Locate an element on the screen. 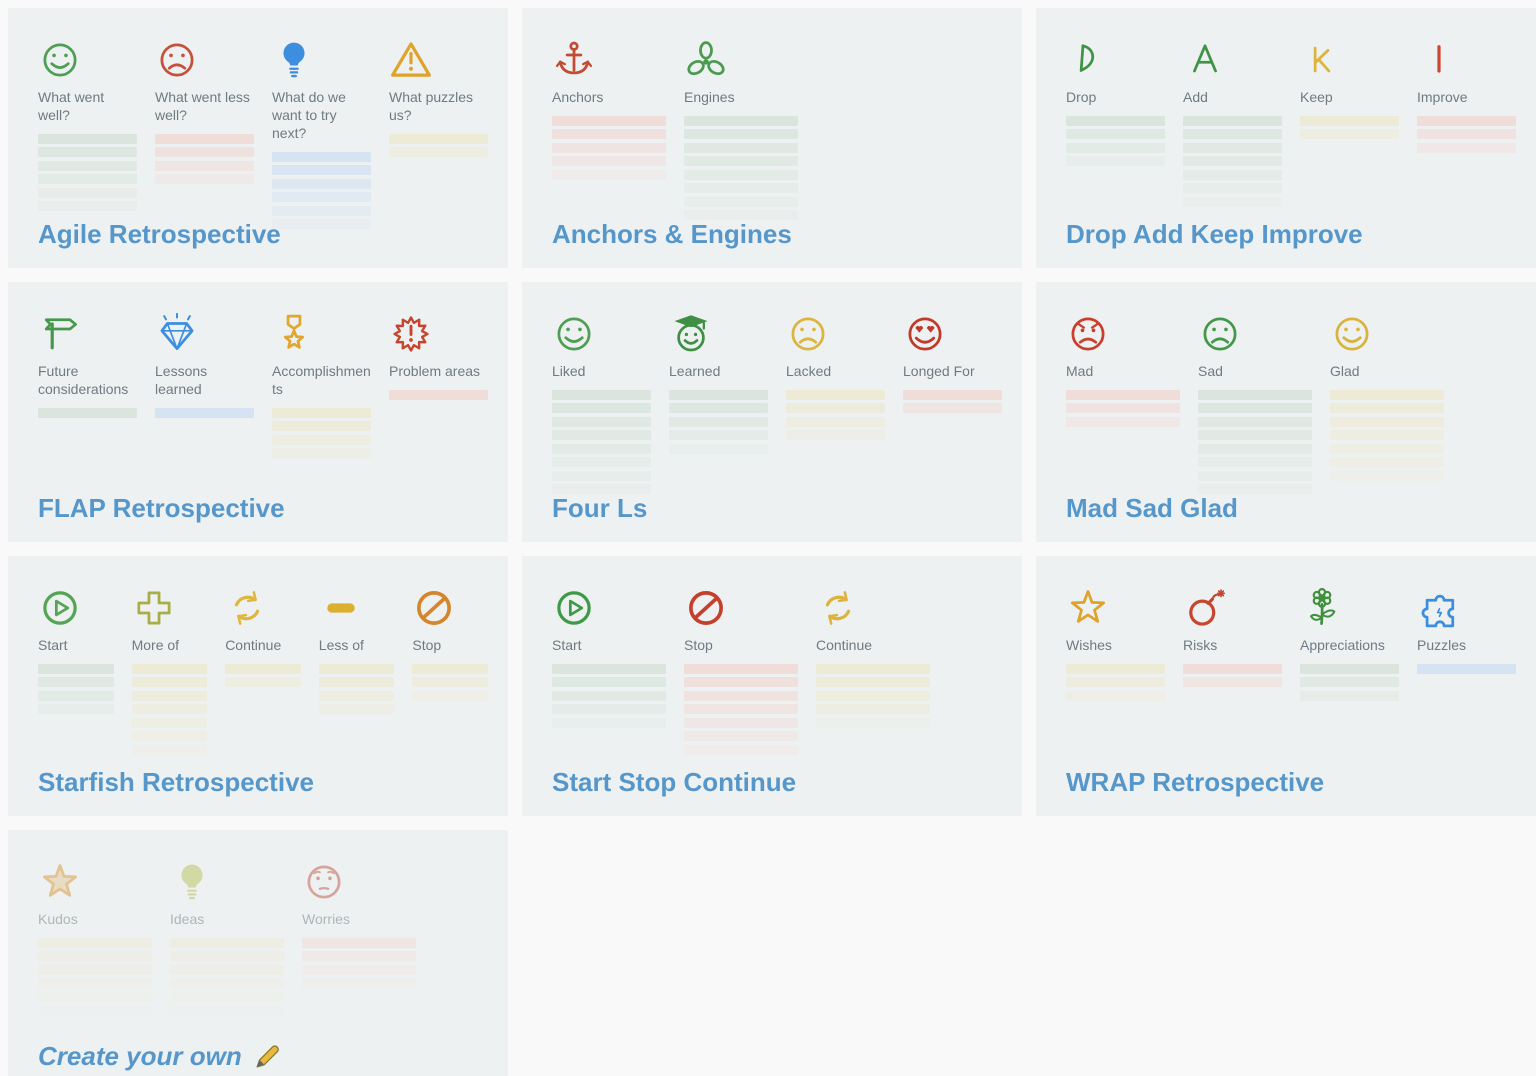 This screenshot has height=1076, width=1536. column-label: What puzzles us? is located at coordinates (431, 106).